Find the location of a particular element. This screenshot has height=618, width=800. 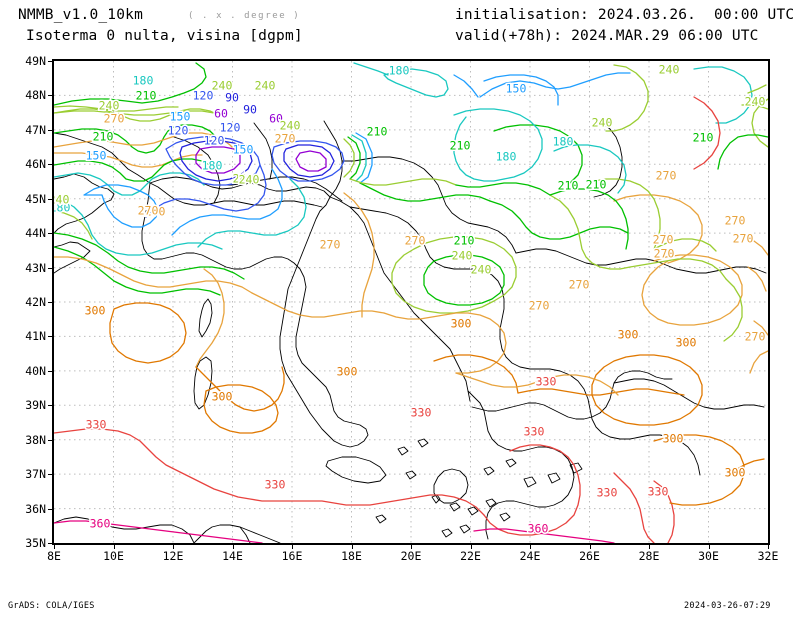

y-tick-label: 35N is located at coordinates (35, 543).